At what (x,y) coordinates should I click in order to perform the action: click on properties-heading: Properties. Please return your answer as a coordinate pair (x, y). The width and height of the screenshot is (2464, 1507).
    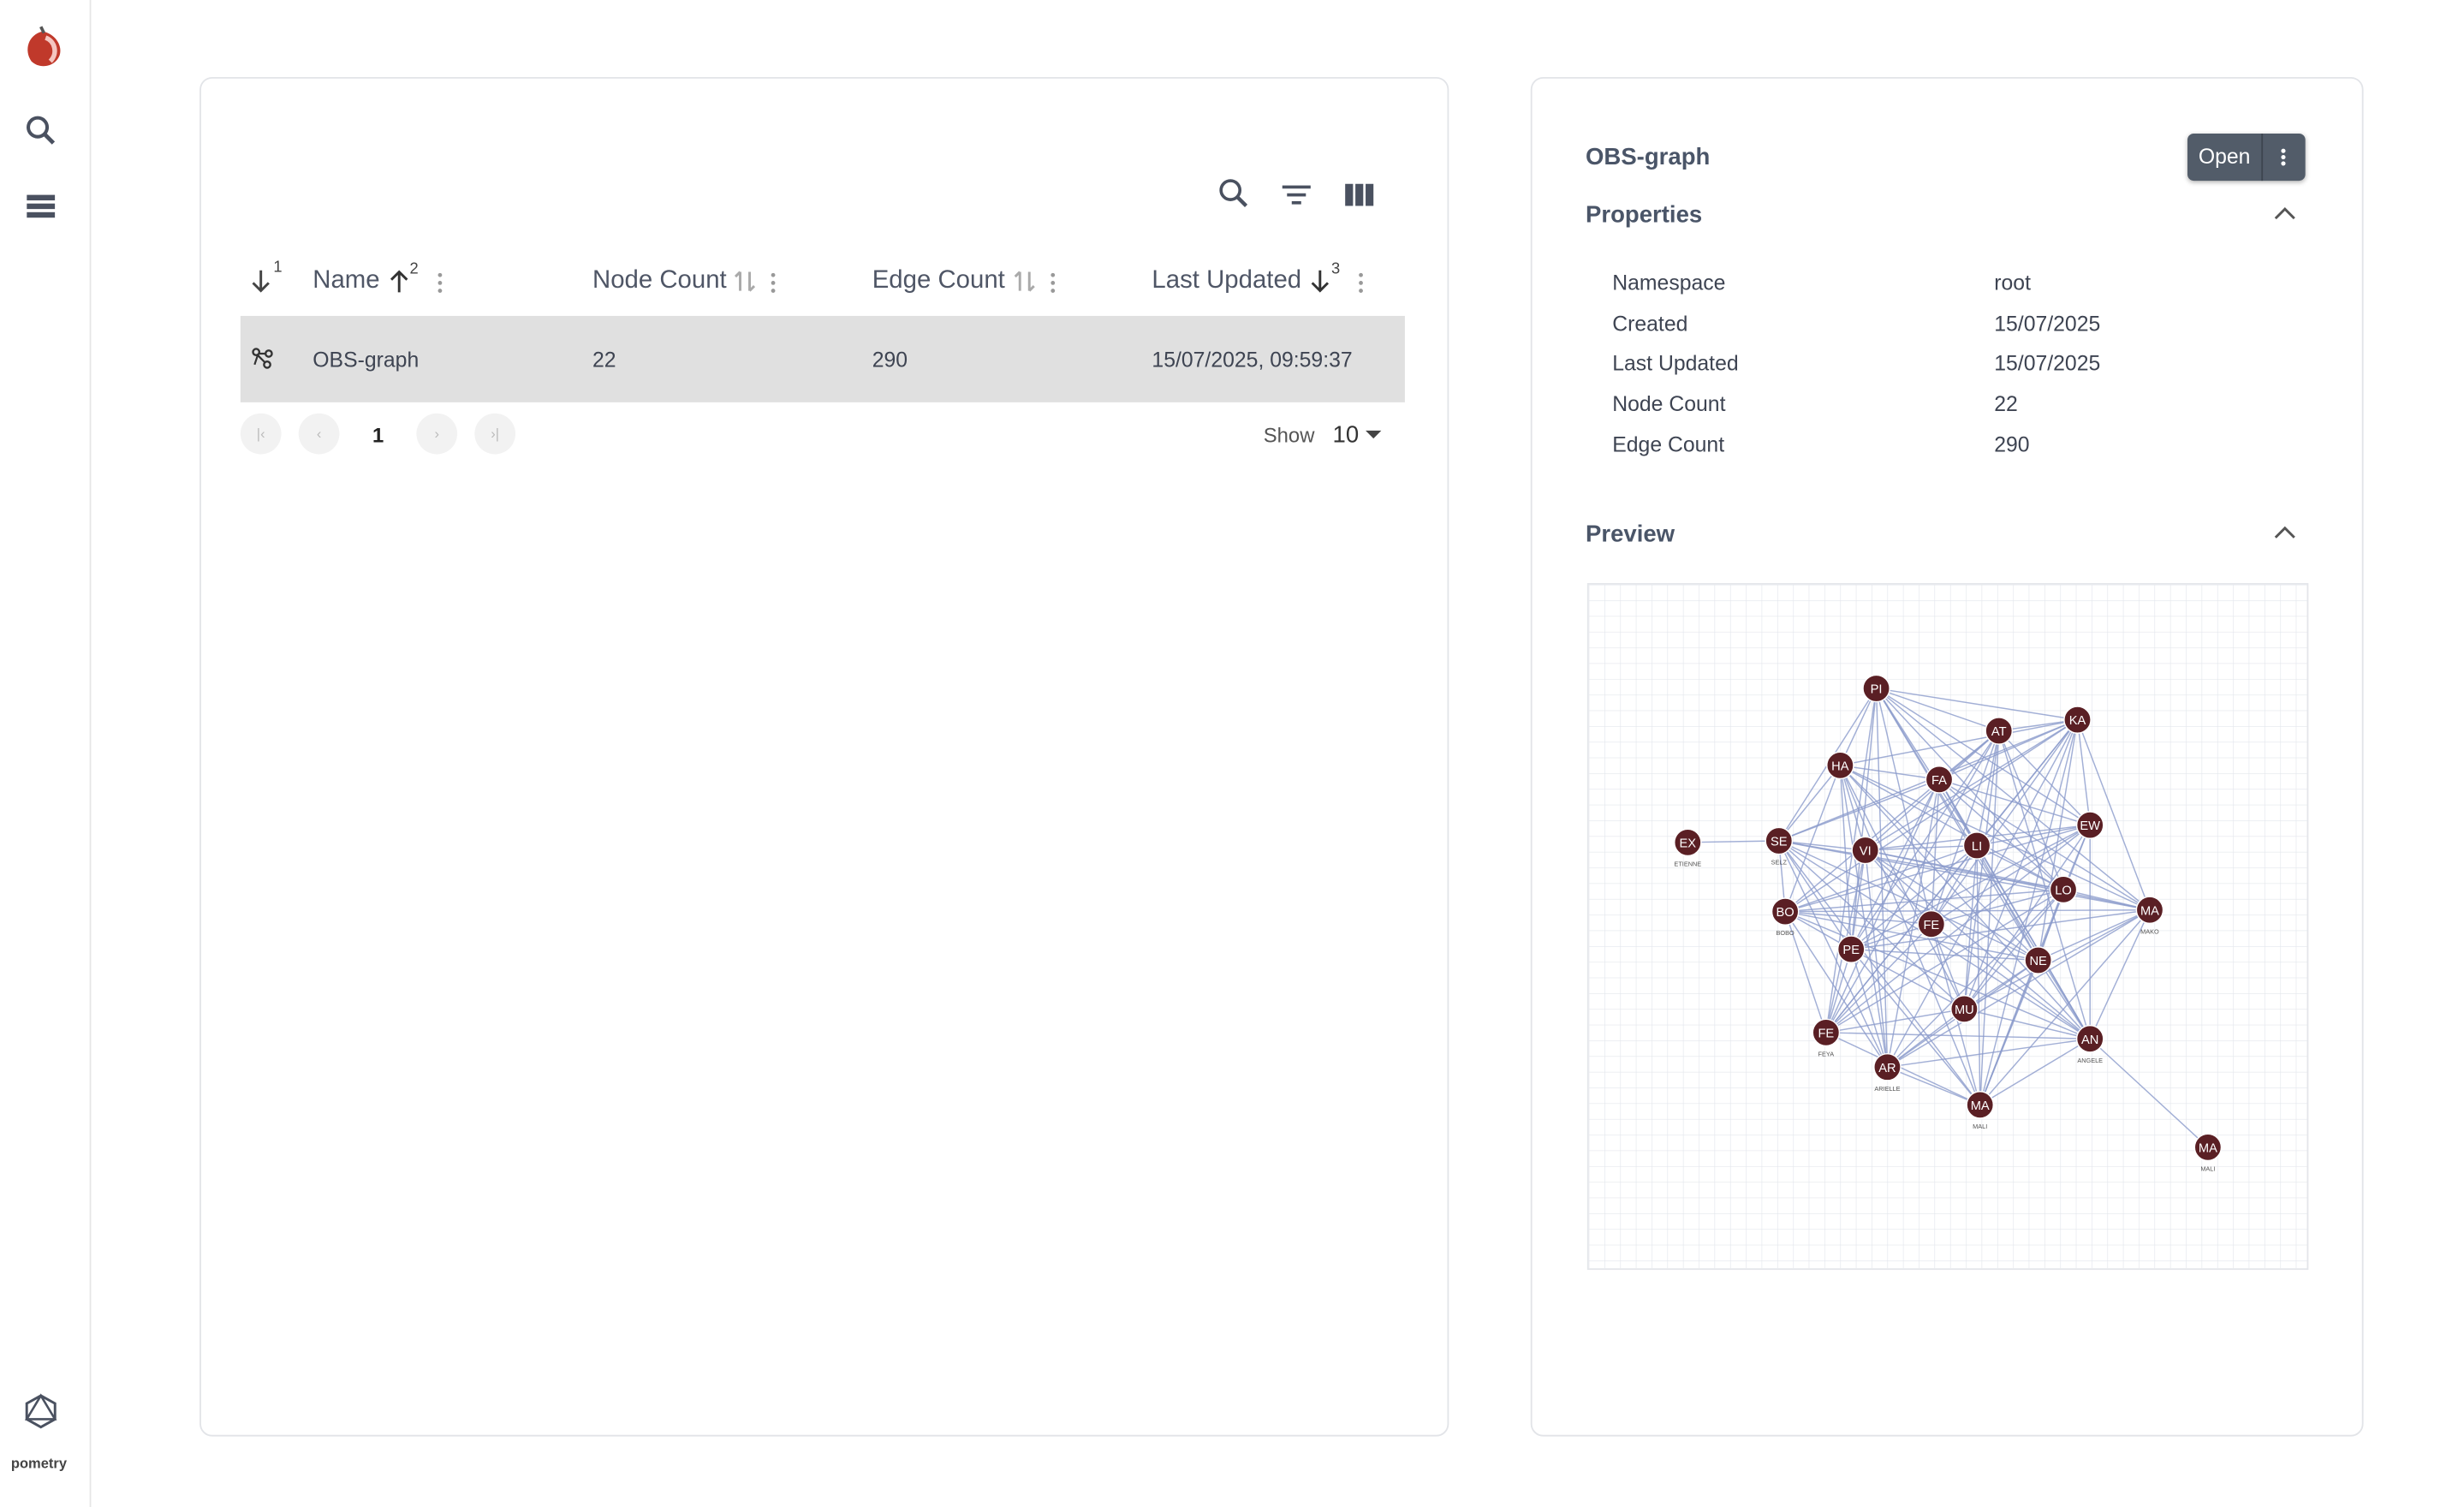
    Looking at the image, I should click on (1644, 215).